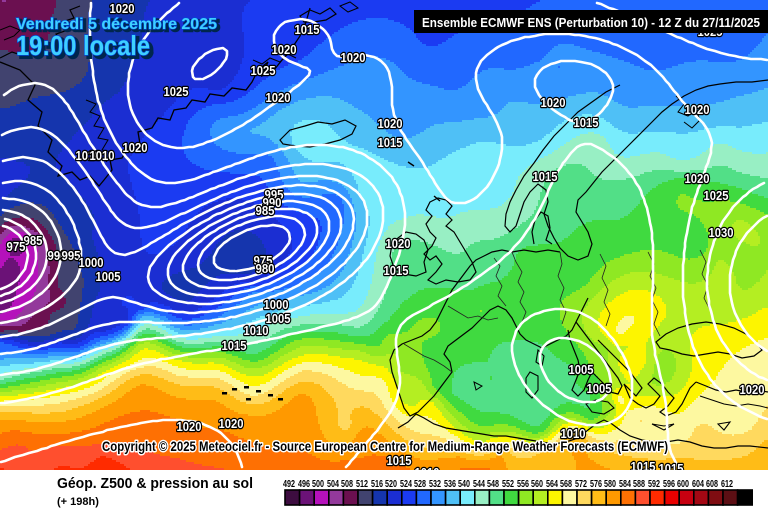  Describe the element at coordinates (508, 484) in the screenshot. I see `svg-text: 552` at that location.